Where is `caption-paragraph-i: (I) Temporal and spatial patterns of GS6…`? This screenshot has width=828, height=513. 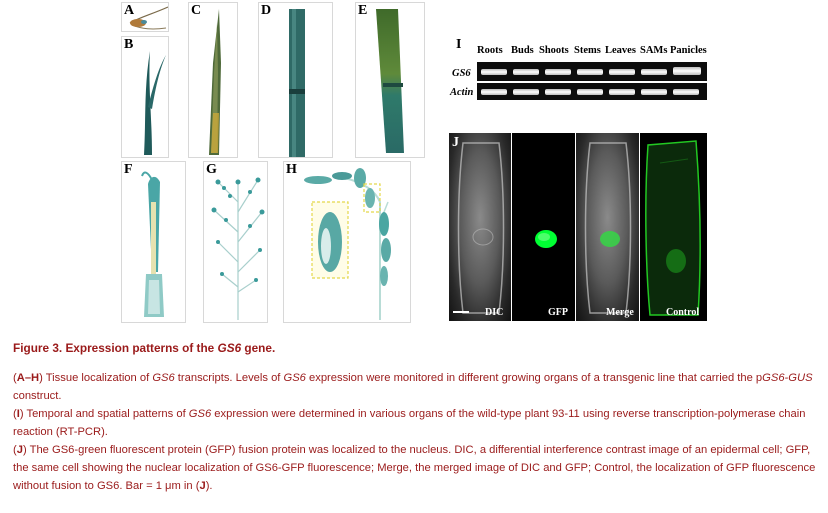
caption-paragraph-i: (I) Temporal and spatial patterns of GS6… is located at coordinates (409, 423).